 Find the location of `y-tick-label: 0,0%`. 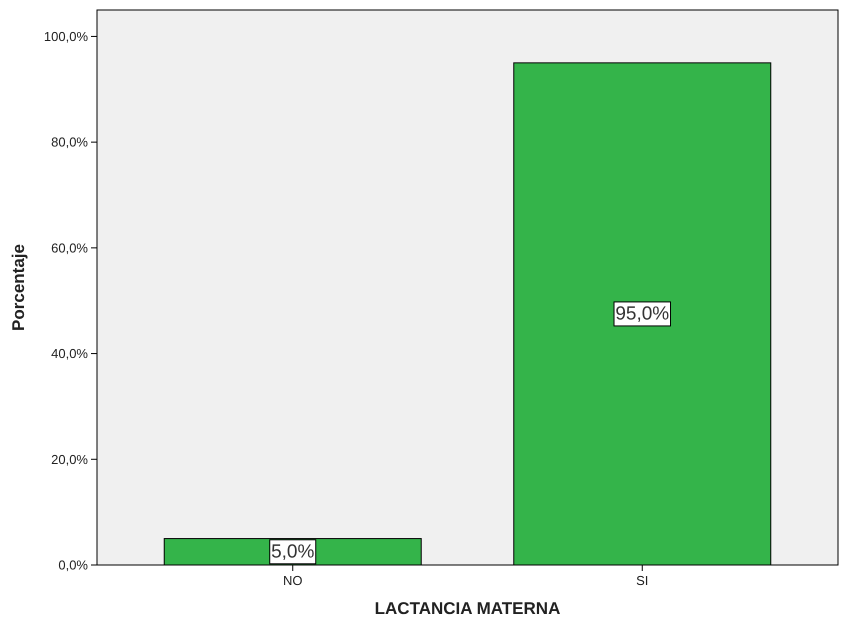

y-tick-label: 0,0% is located at coordinates (73, 565).